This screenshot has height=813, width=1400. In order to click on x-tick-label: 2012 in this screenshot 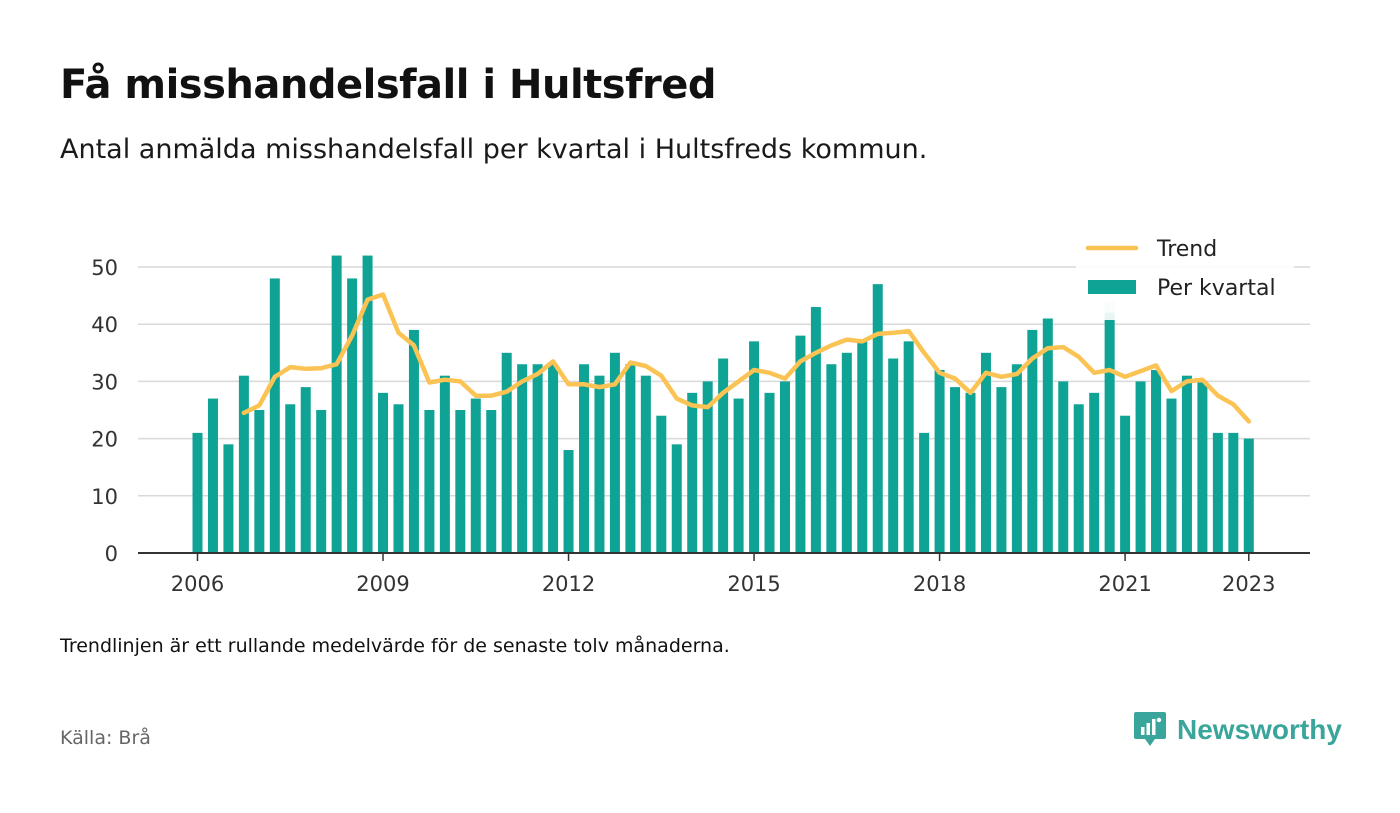, I will do `click(568, 584)`.